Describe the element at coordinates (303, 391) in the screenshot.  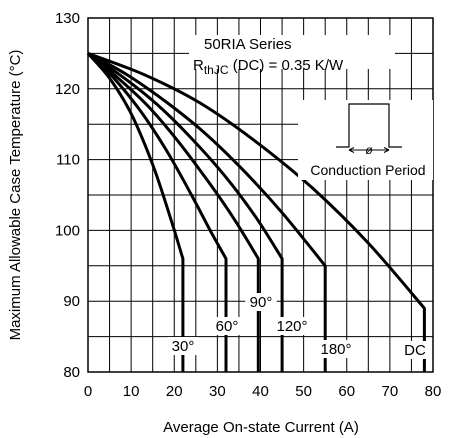
I see `x-tick-label: 50` at that location.